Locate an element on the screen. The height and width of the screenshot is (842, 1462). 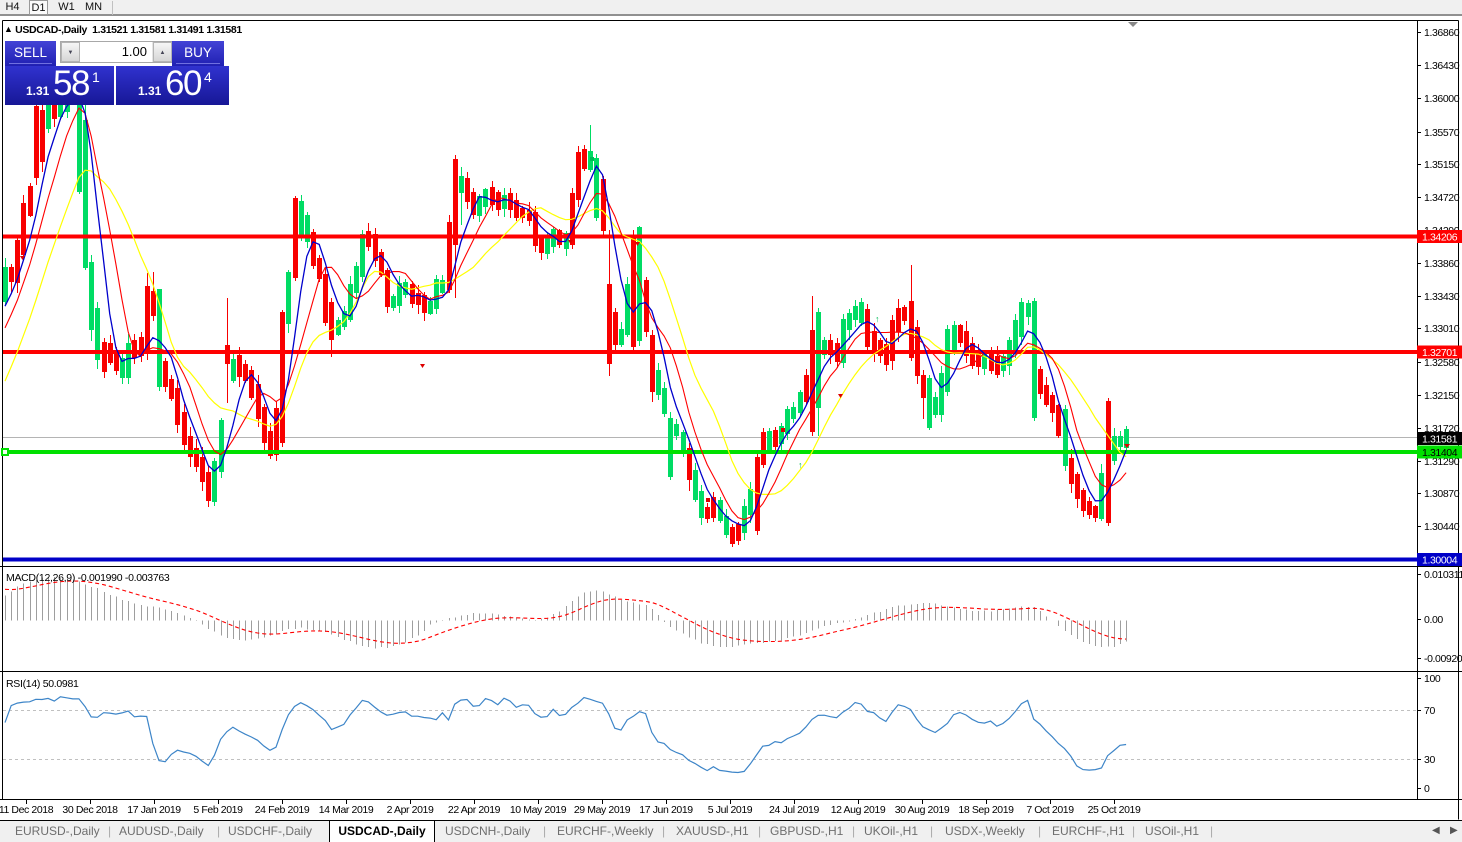
svg-text: 0.010311 is located at coordinates (1443, 575).